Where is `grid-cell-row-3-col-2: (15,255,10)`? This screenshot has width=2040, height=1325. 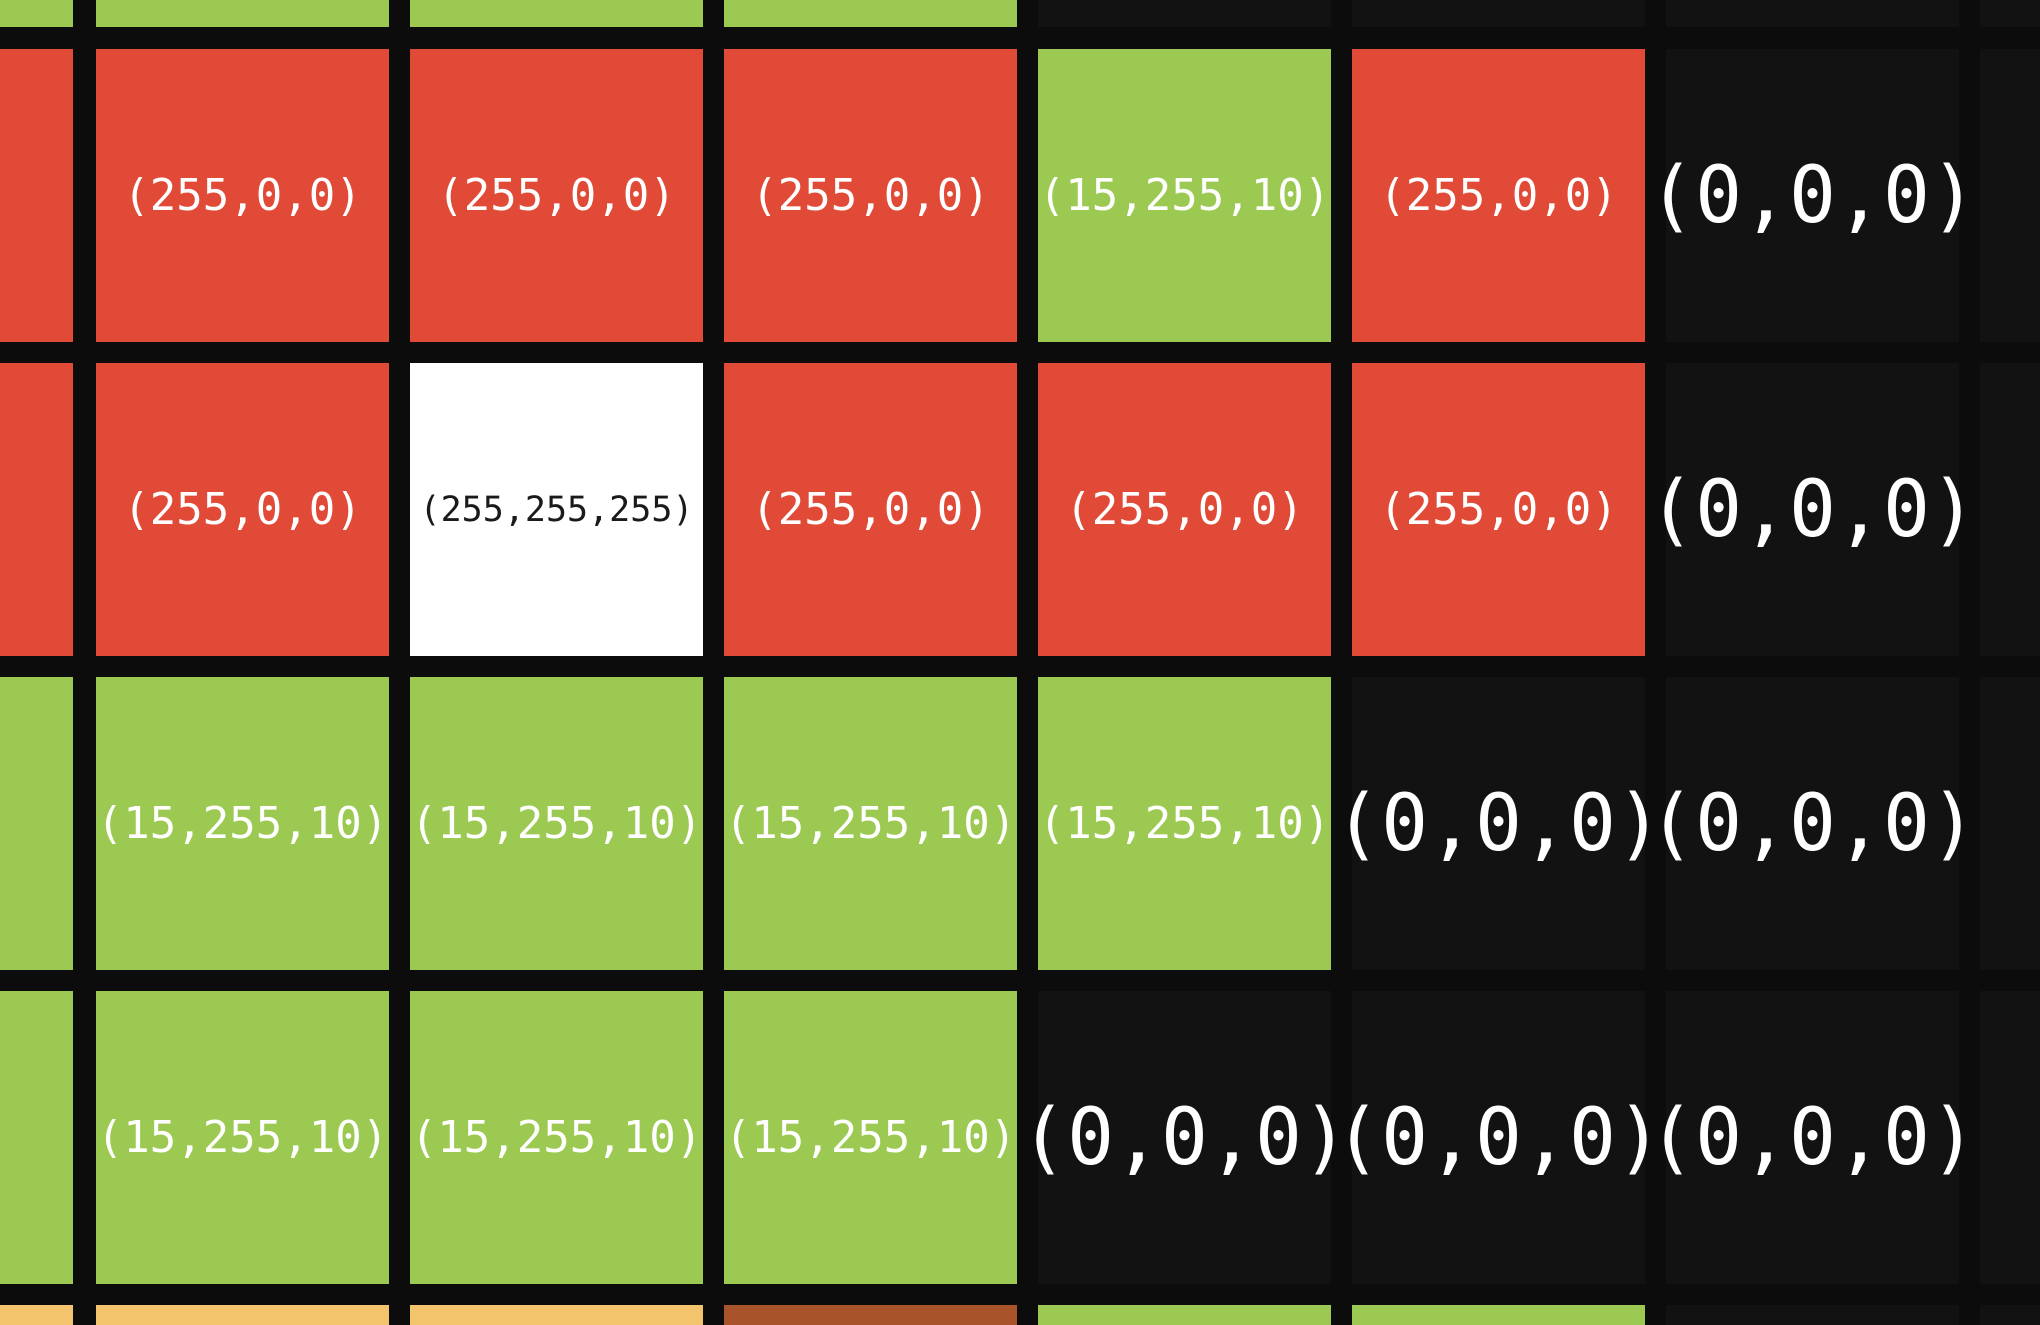
grid-cell-row-3-col-2: (15,255,10) is located at coordinates (556, 823).